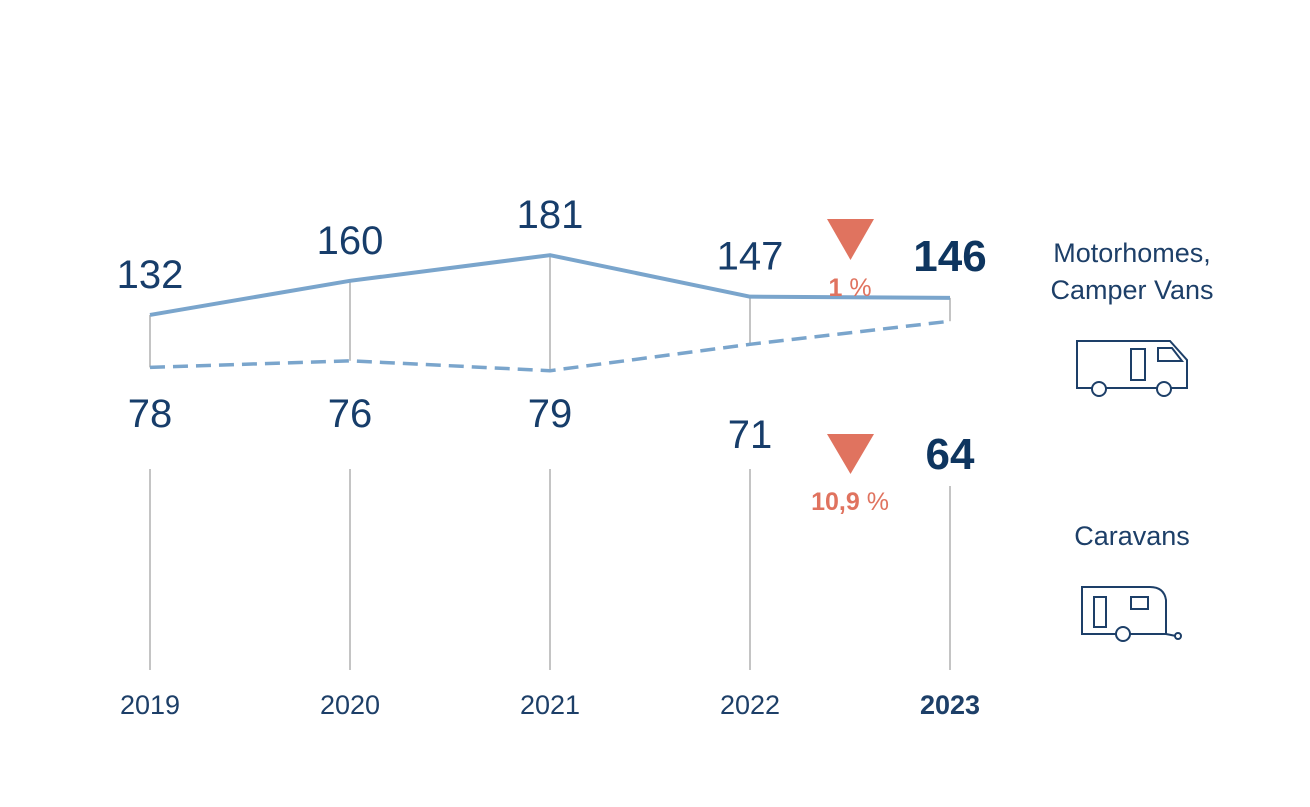 The image size is (1310, 807). What do you see at coordinates (1132, 253) in the screenshot?
I see `legend-motorhomes-line1: Motorhomes,` at bounding box center [1132, 253].